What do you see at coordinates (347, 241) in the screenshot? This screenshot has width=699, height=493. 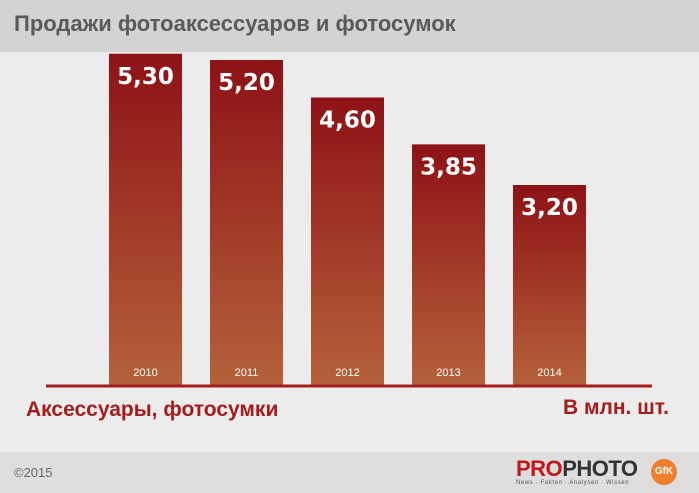 I see `bar-2012` at bounding box center [347, 241].